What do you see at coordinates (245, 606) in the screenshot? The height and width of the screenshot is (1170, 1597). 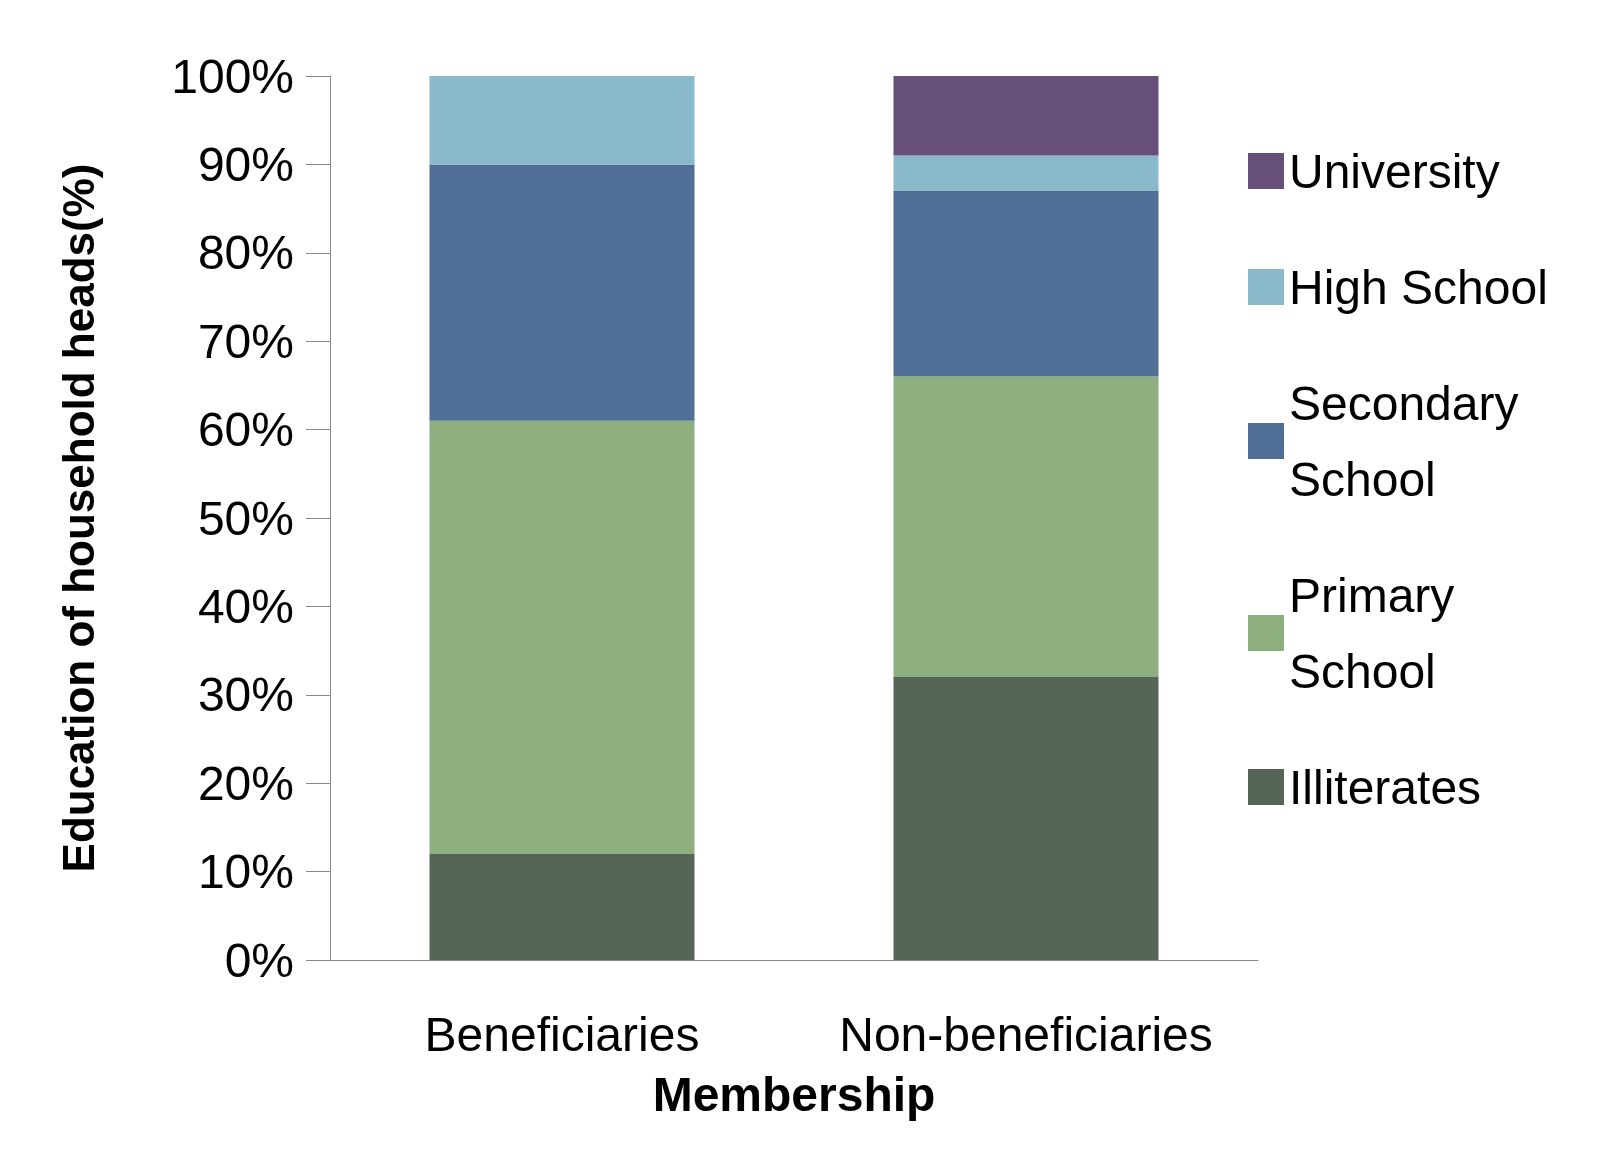 I see `y-tick-label: 40%` at bounding box center [245, 606].